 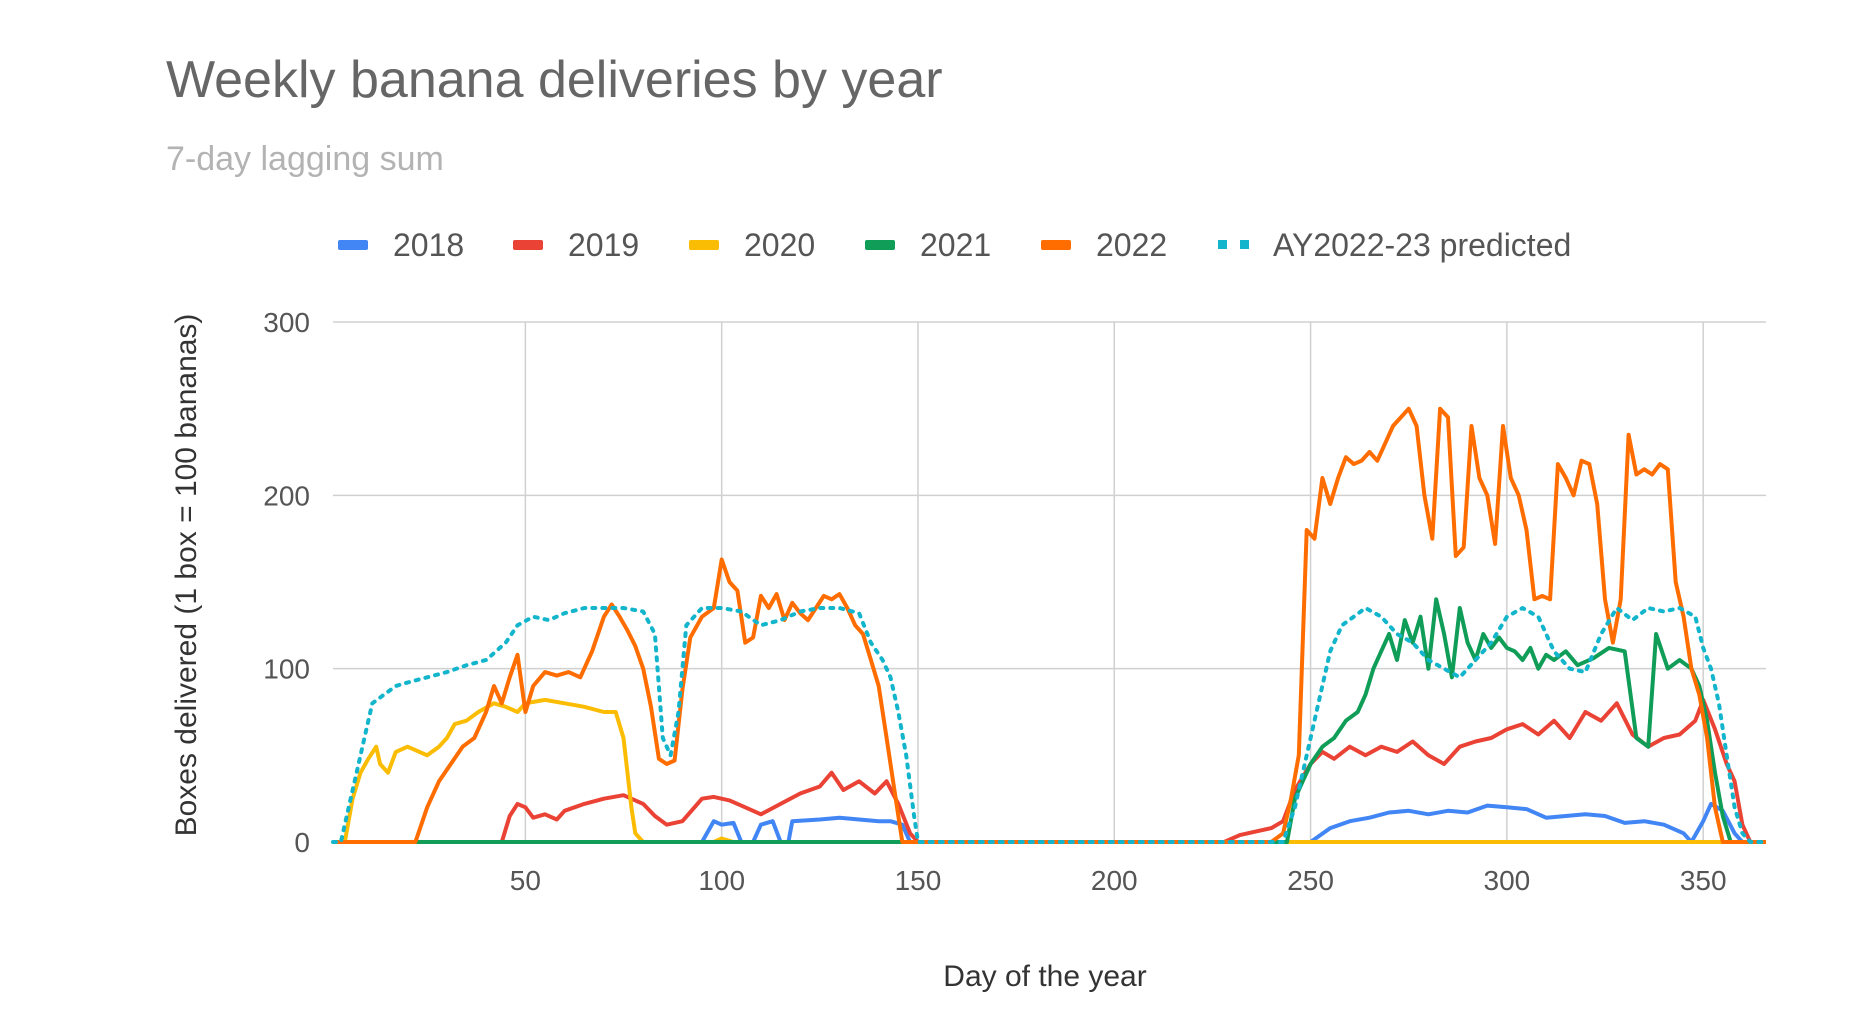 I want to click on x-tick-label: 350, so click(x=1703, y=880).